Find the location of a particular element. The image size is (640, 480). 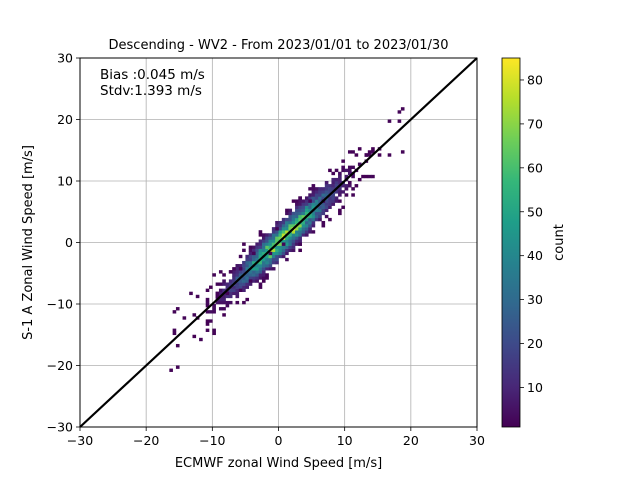

colorbar-tick-label: 40 is located at coordinates (535, 255).